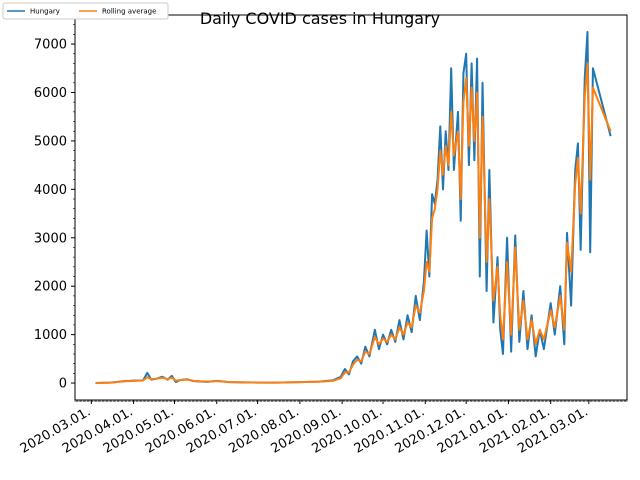  I want to click on y-tick-label: 1000, so click(50, 335).